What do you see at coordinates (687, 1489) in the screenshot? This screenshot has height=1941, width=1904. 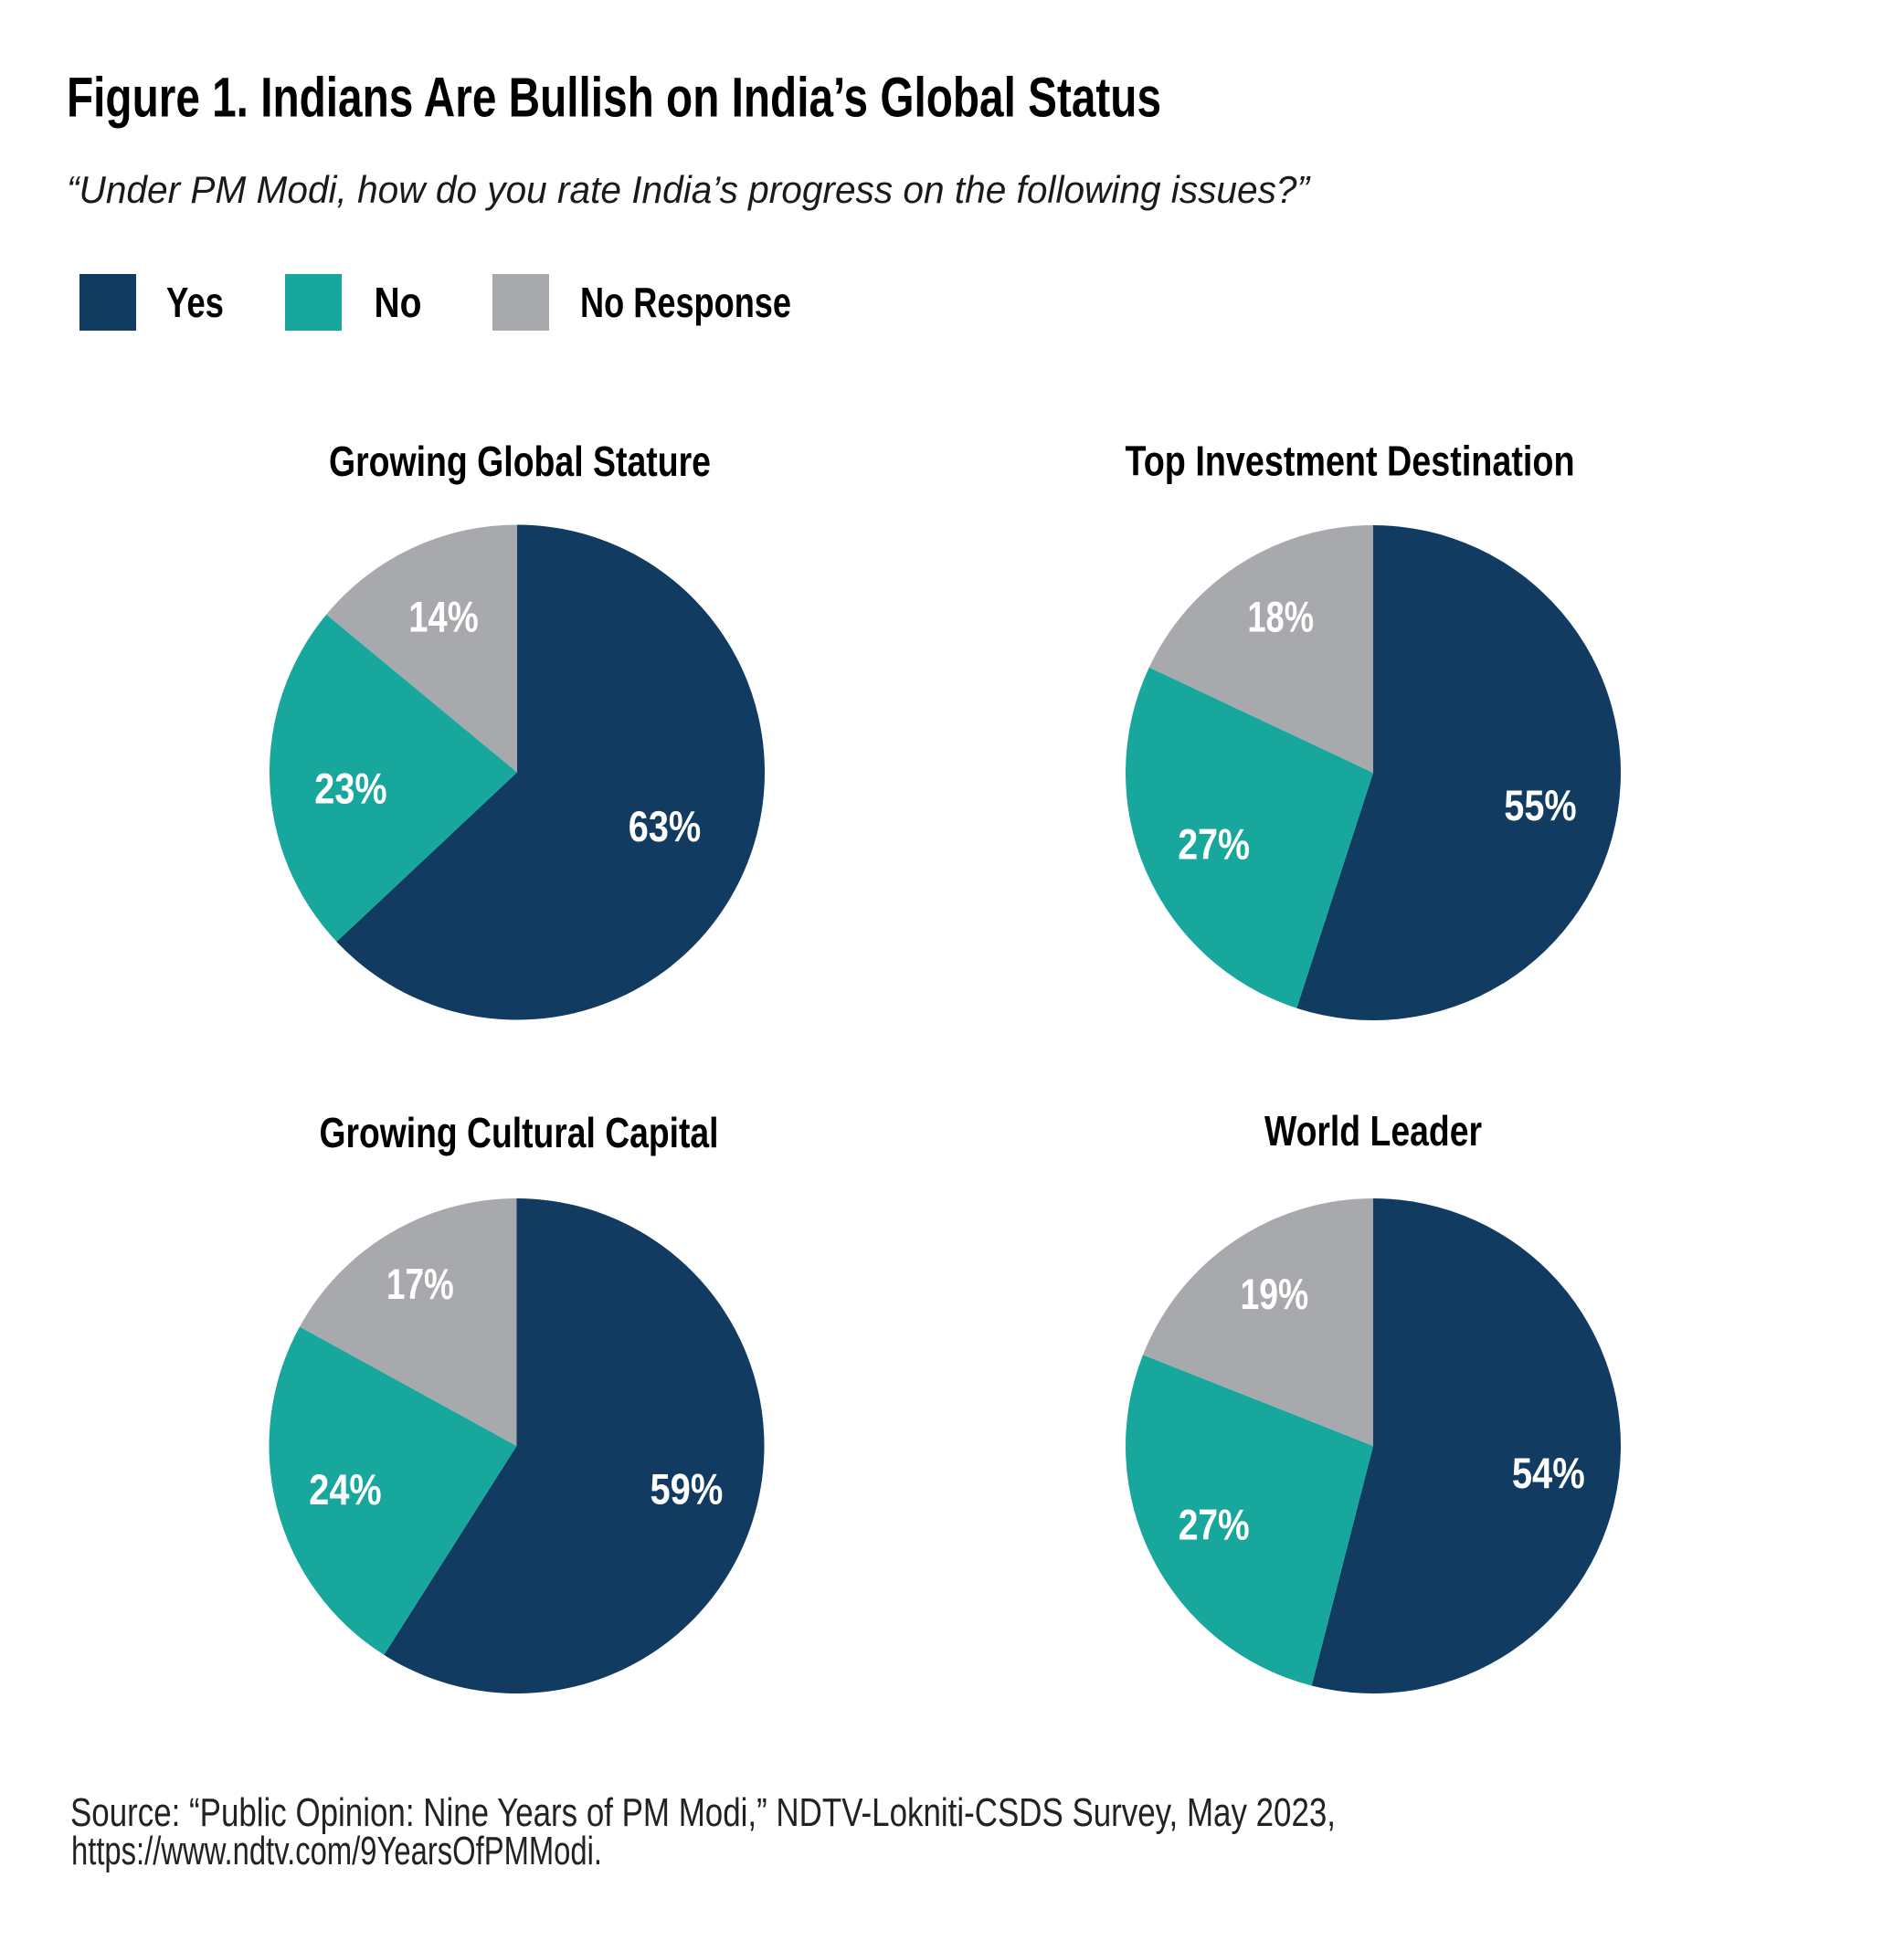 I see `svg-text: 59%` at bounding box center [687, 1489].